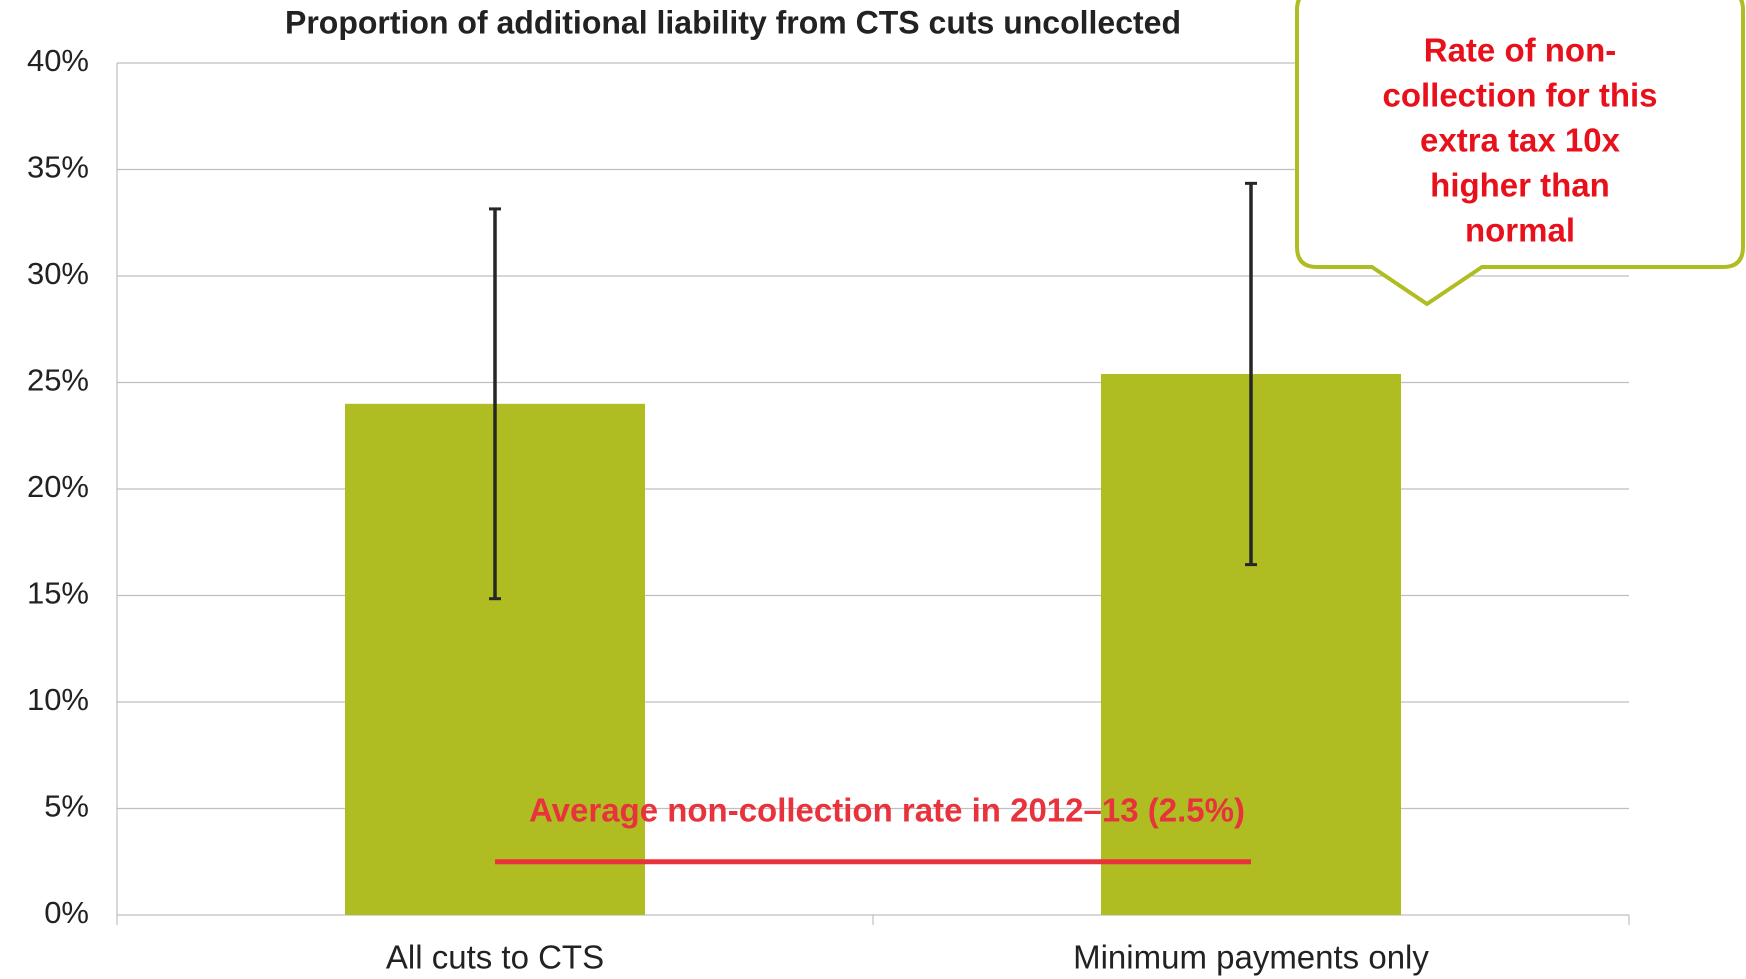 The width and height of the screenshot is (1746, 979). Describe the element at coordinates (1520, 140) in the screenshot. I see `callout-text: extra tax 10x` at that location.